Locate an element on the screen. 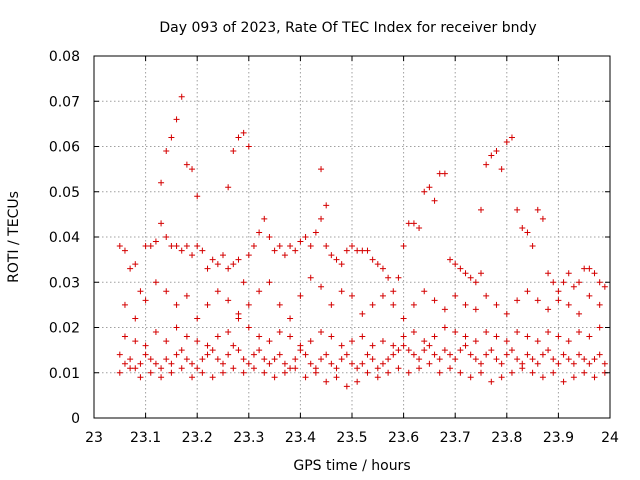 The width and height of the screenshot is (640, 480). x-tick-label: 23.1 is located at coordinates (145, 438).